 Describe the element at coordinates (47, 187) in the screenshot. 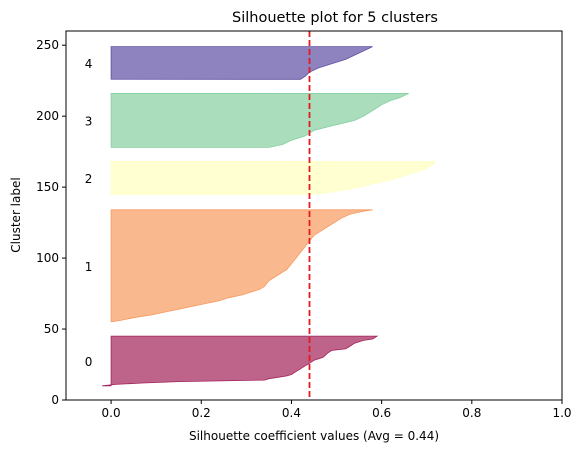

I see `y-tick-label: 150` at that location.